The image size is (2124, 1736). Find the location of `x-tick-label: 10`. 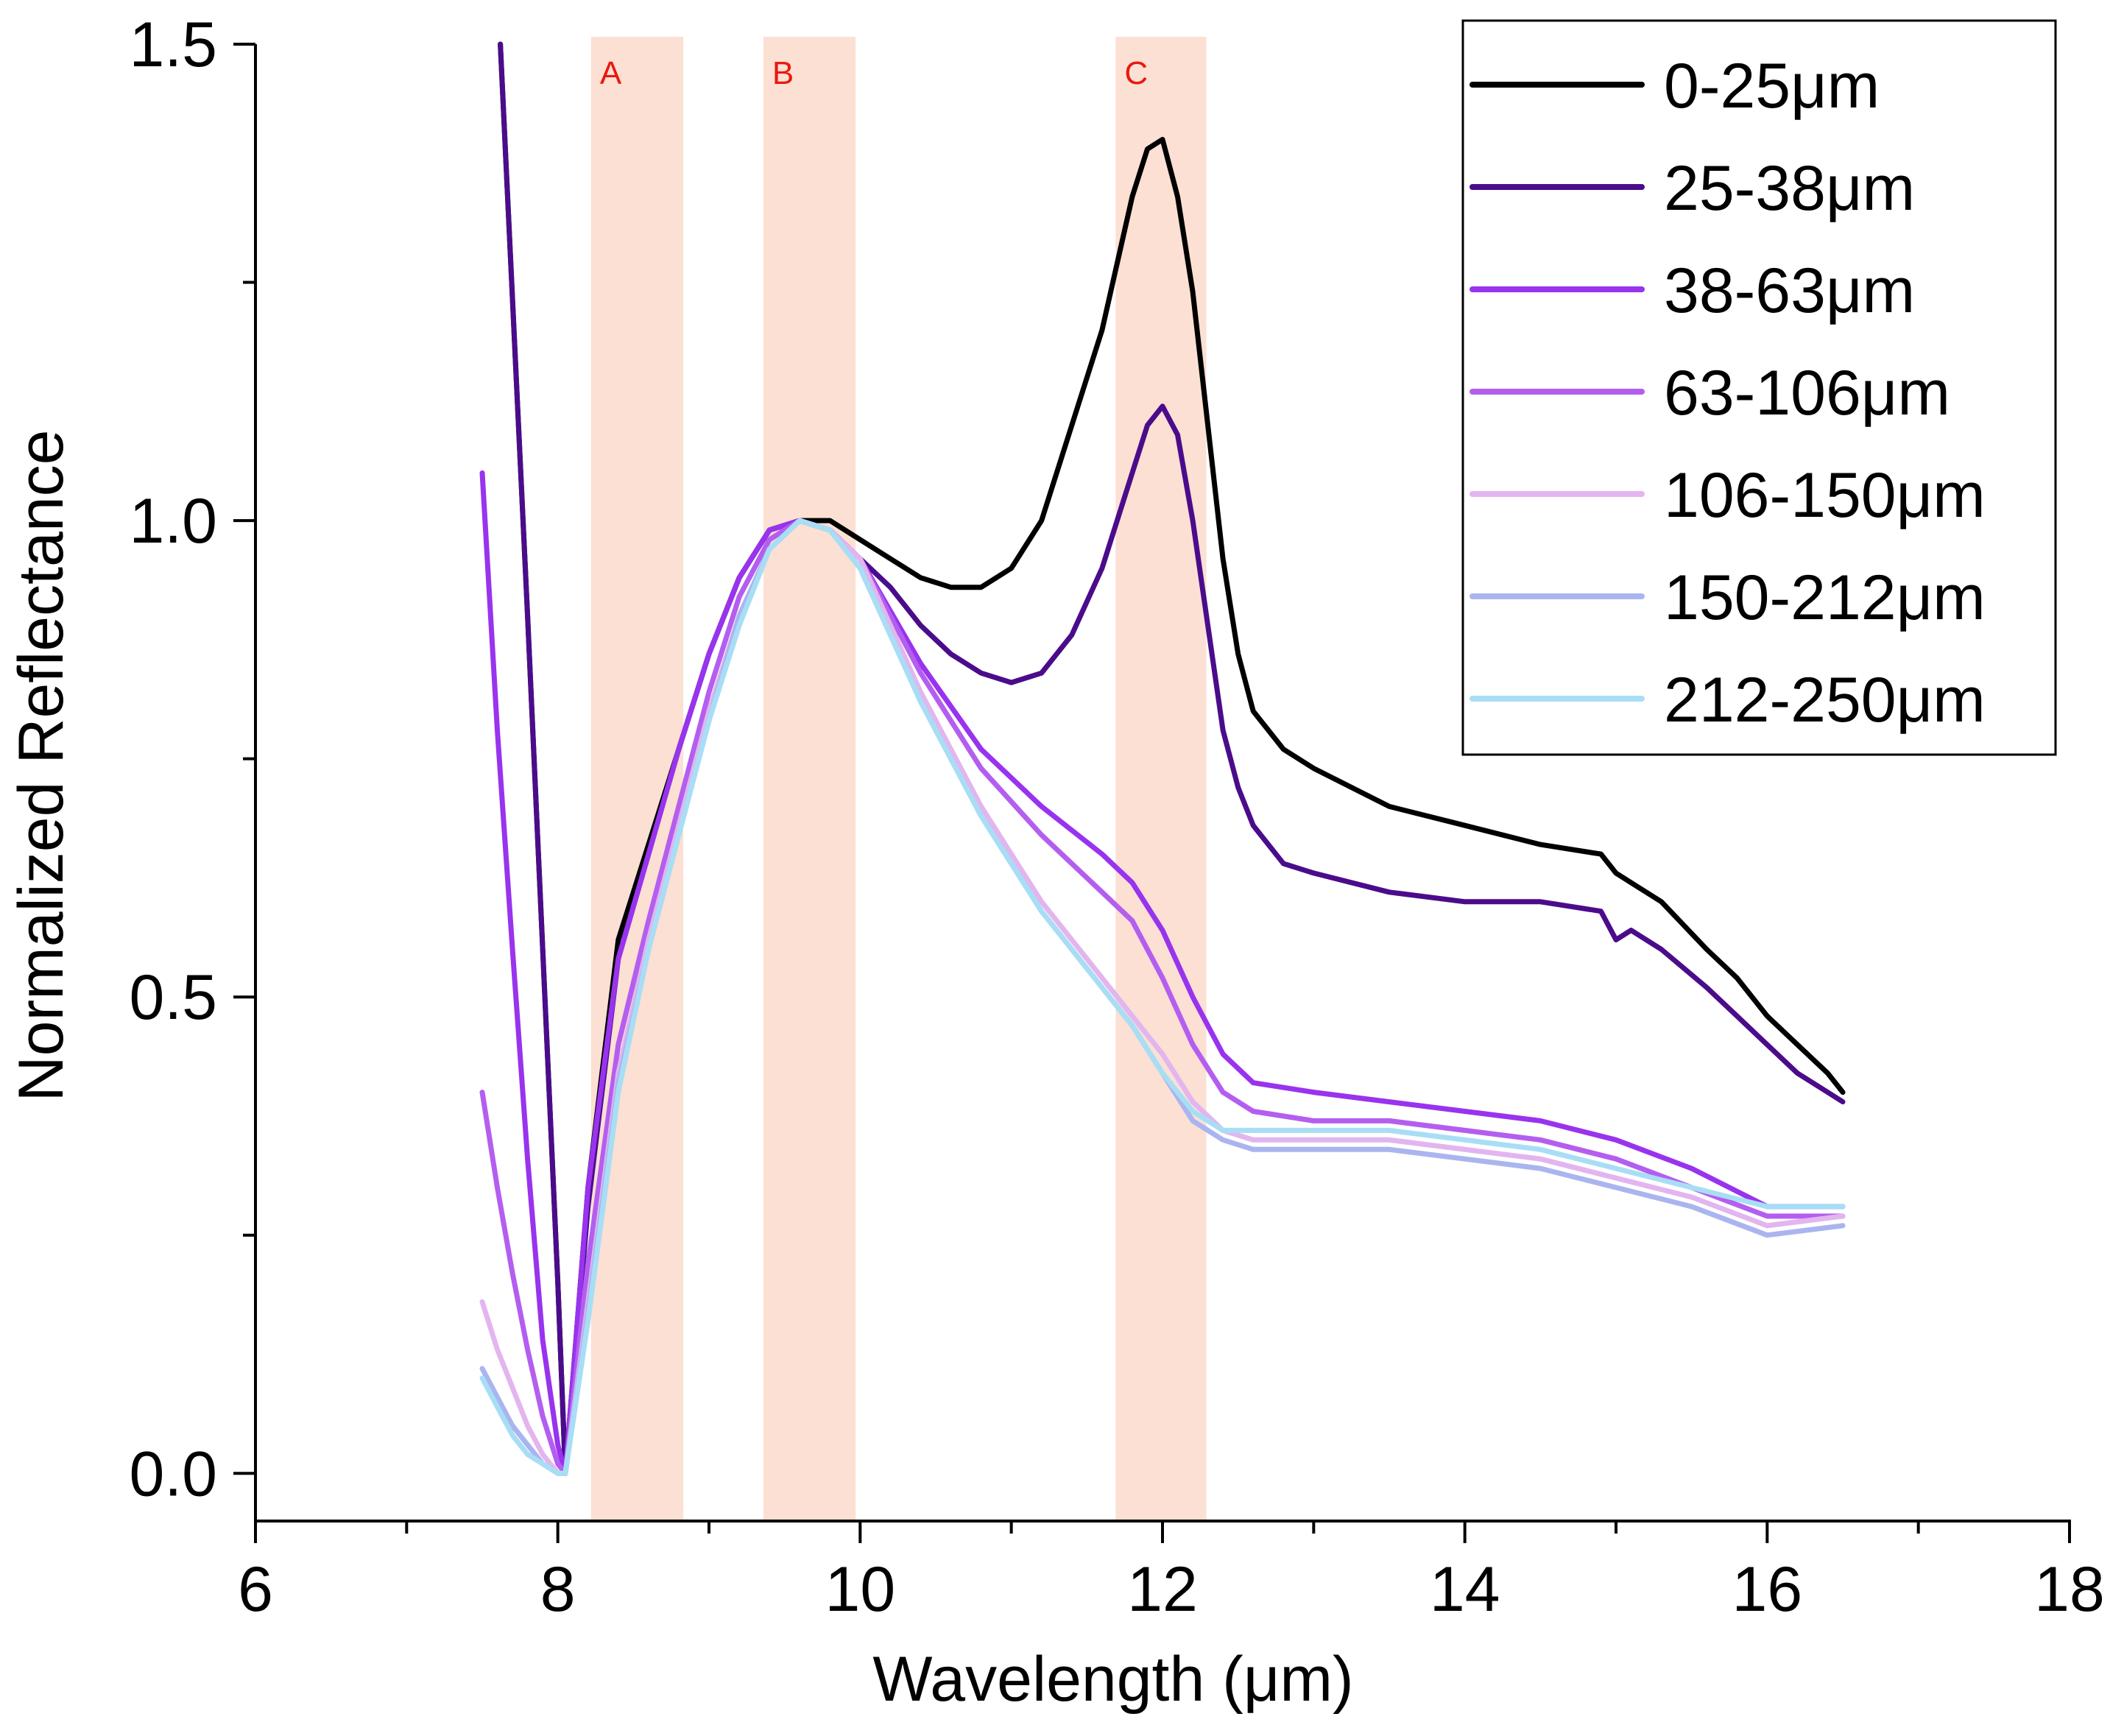

x-tick-label: 10 is located at coordinates (860, 1589).